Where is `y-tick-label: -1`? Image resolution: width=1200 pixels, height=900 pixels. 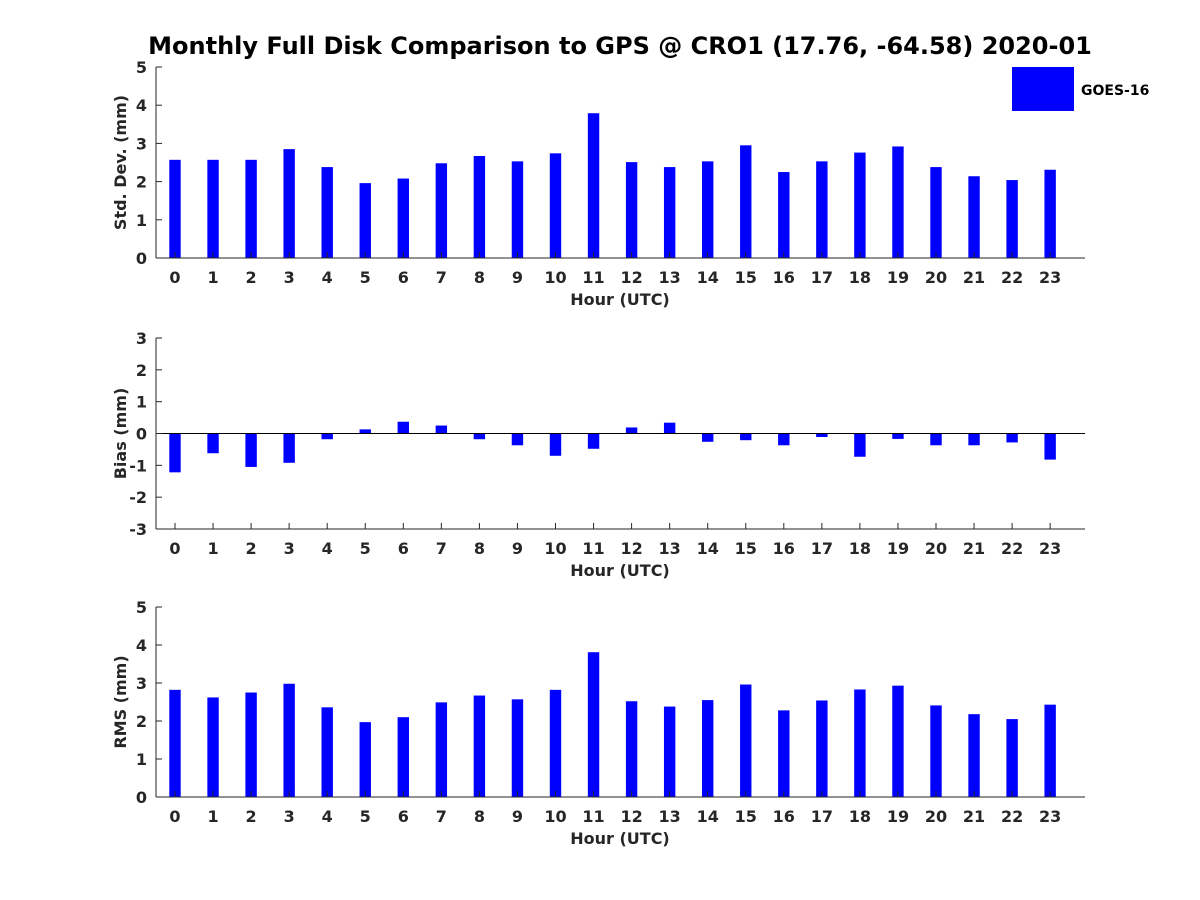 y-tick-label: -1 is located at coordinates (138, 465).